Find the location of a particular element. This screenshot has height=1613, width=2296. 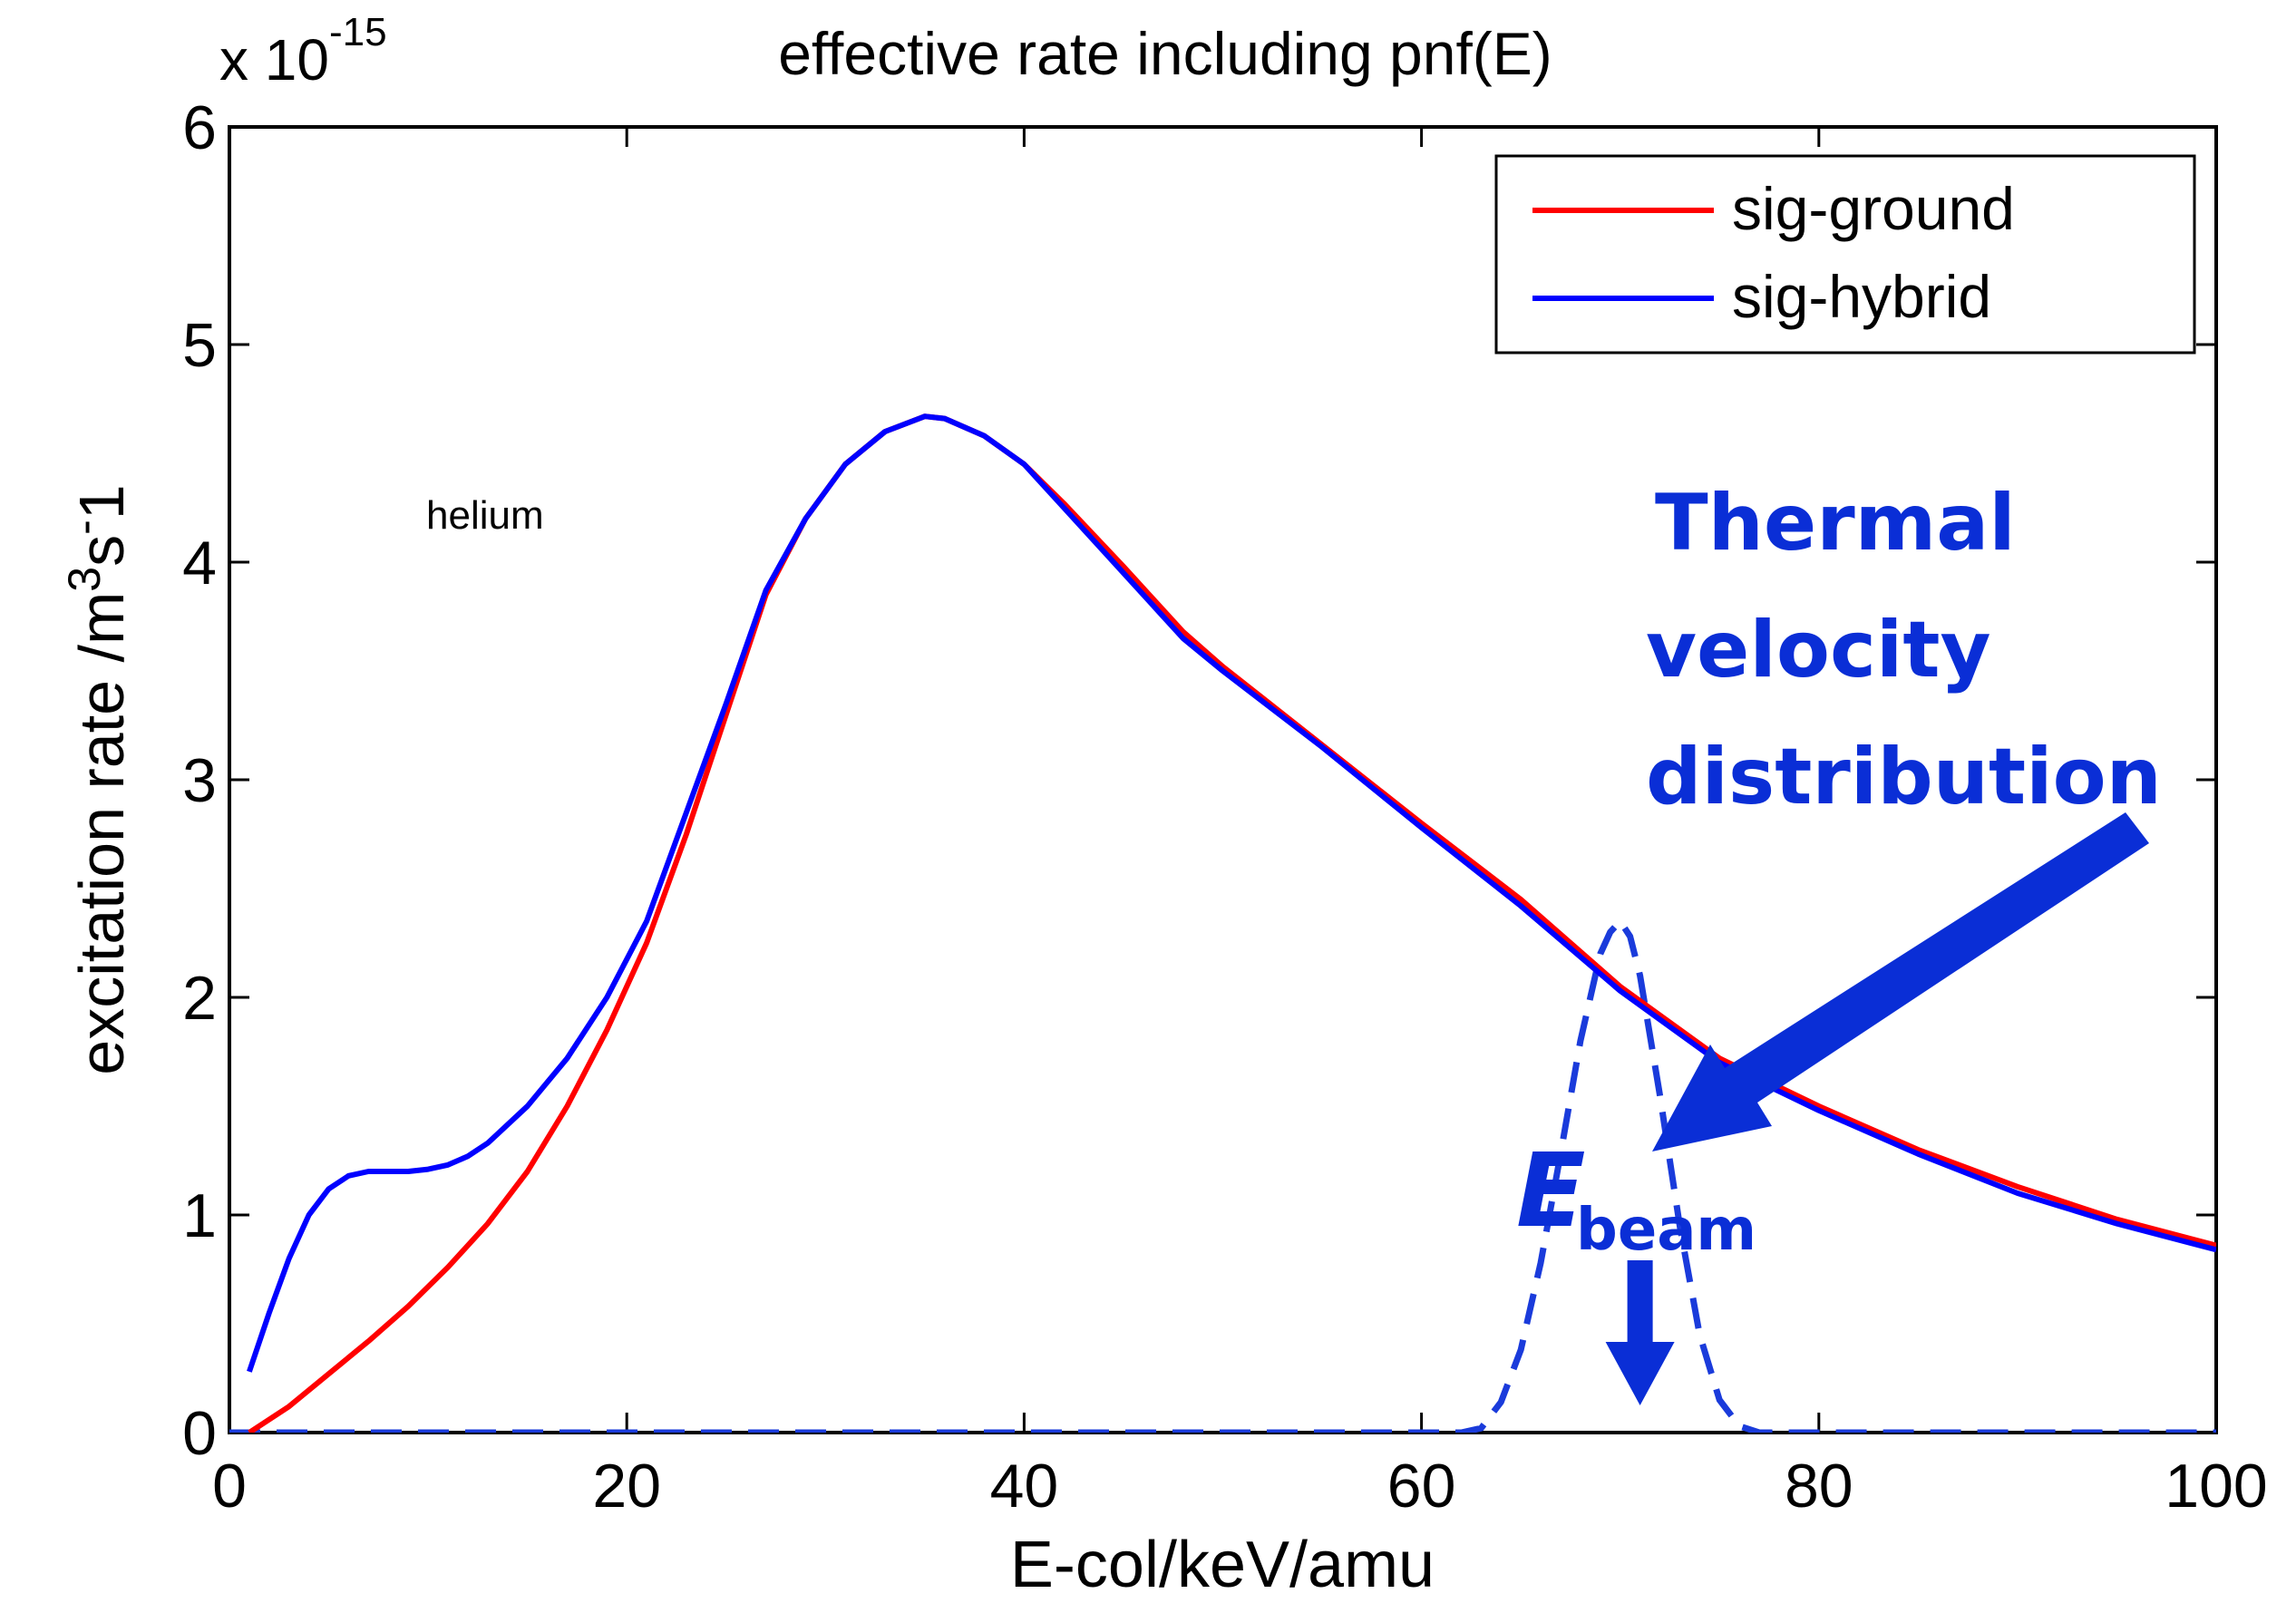

annotation-thermal-line2: velocity is located at coordinates (1818, 650).